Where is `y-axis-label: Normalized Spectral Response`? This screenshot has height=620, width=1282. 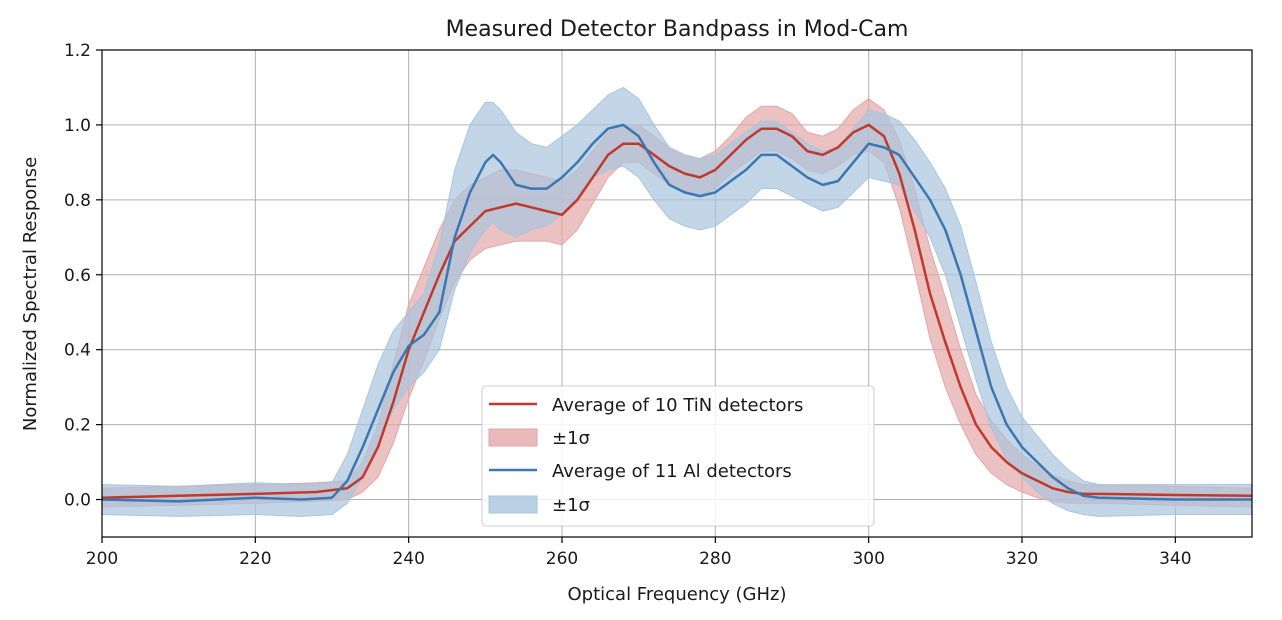 y-axis-label: Normalized Spectral Response is located at coordinates (30, 294).